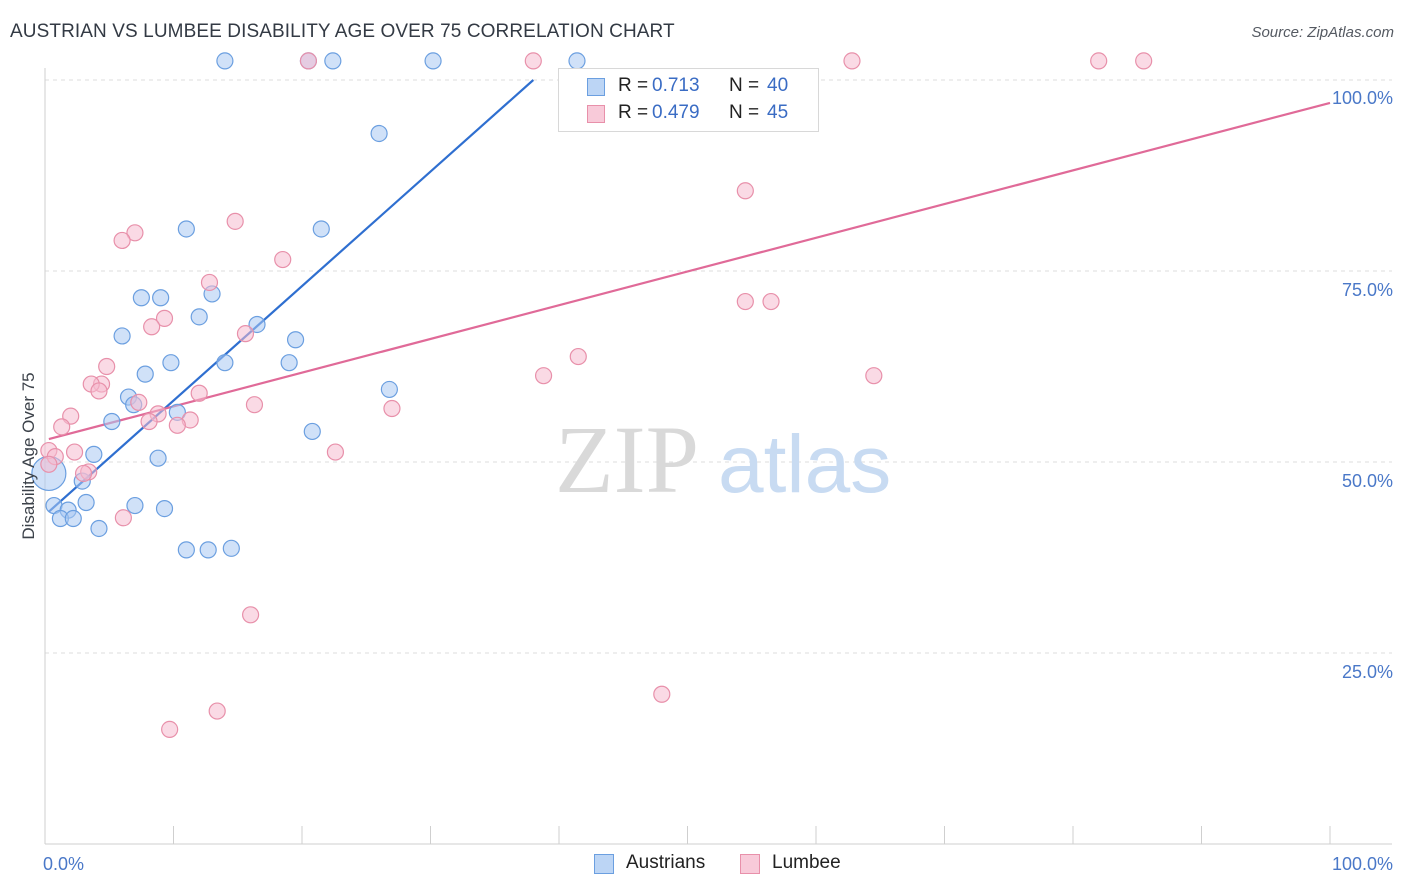 This screenshot has height=892, width=1406. What do you see at coordinates (604, 864) in the screenshot?
I see `austrians-legend-swatch` at bounding box center [604, 864].